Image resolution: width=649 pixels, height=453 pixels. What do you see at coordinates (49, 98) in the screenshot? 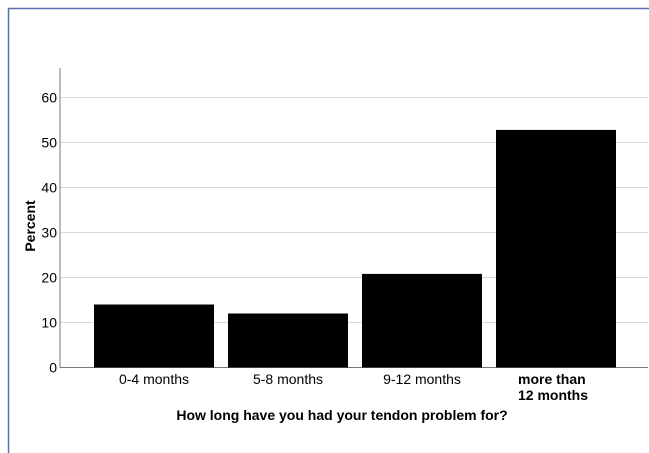
I see `y-tick-label: 60` at bounding box center [49, 98].